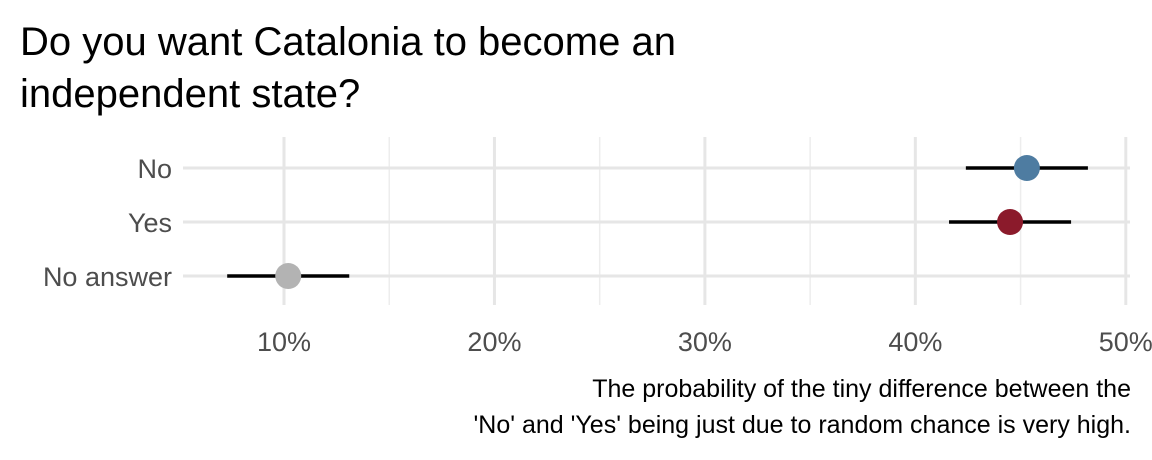 The image size is (1152, 460). Describe the element at coordinates (1125, 342) in the screenshot. I see `x-tick-label: 50%` at that location.